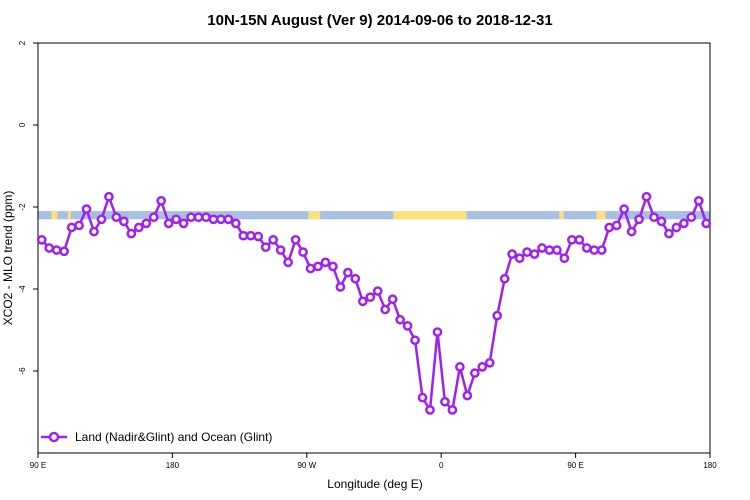  What do you see at coordinates (22, 371) in the screenshot?
I see `y-tick-label: -6` at bounding box center [22, 371].